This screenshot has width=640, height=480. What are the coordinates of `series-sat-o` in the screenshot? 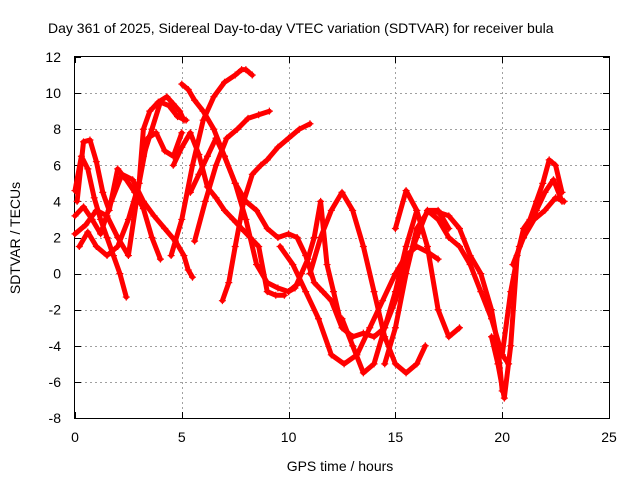 It's located at (367, 282).